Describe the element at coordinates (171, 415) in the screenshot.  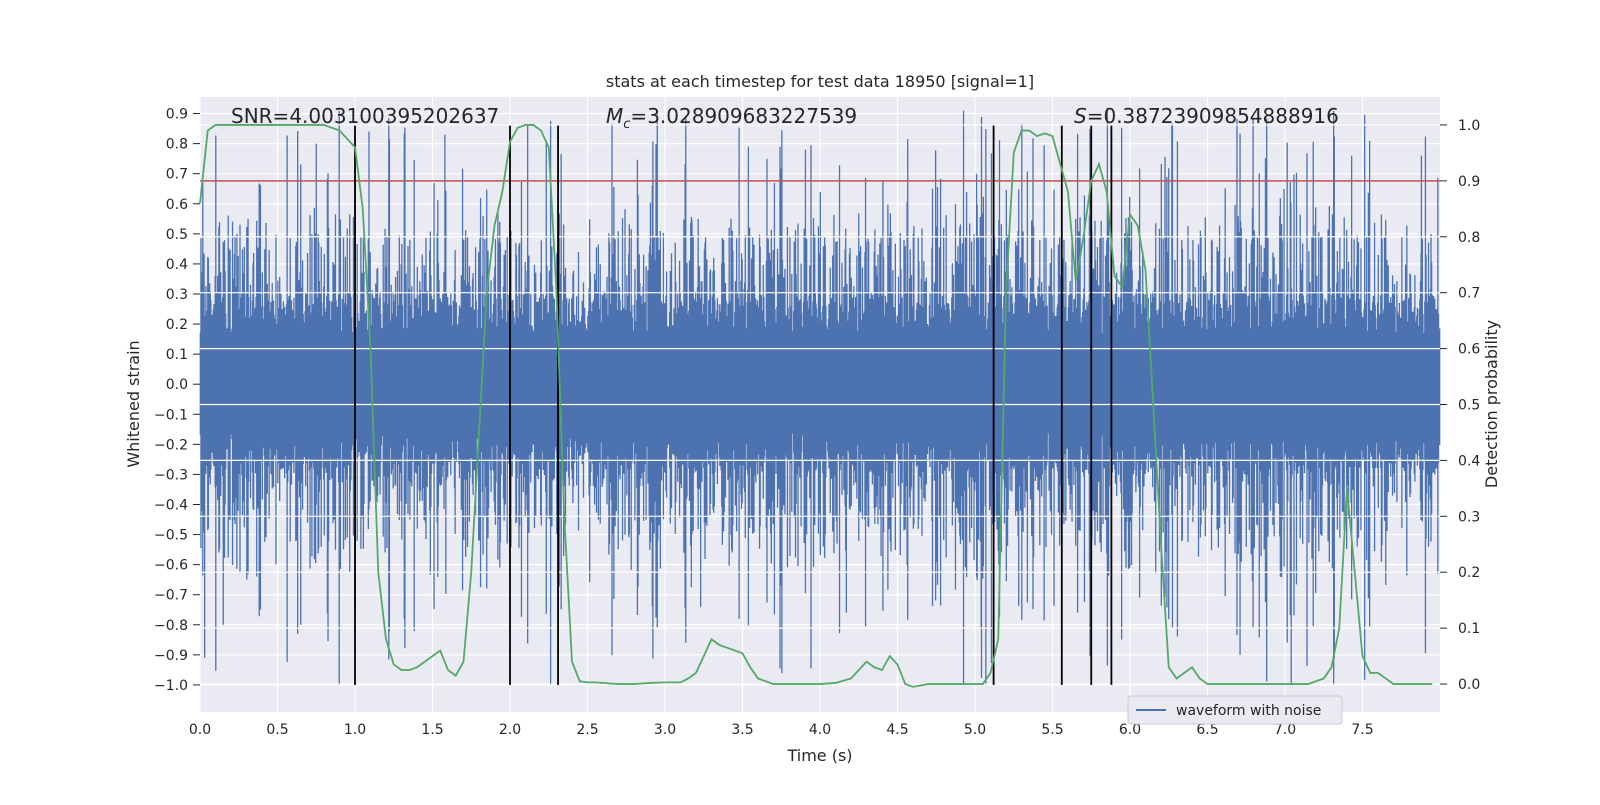
I see `y-left-tick-label-10: −0.1` at that location.